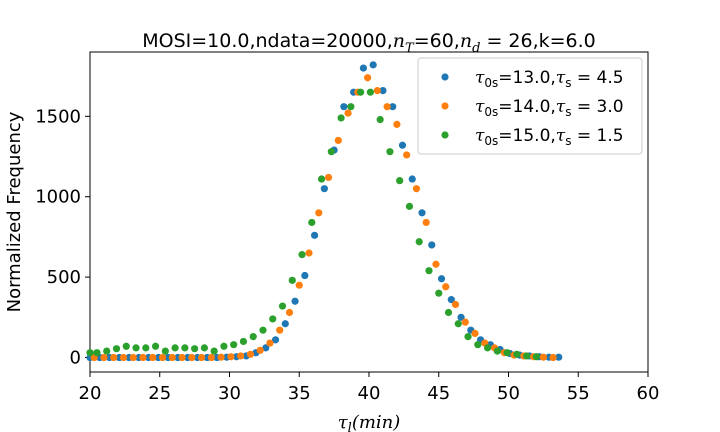  I want to click on x-tick-label: 55, so click(578, 393).